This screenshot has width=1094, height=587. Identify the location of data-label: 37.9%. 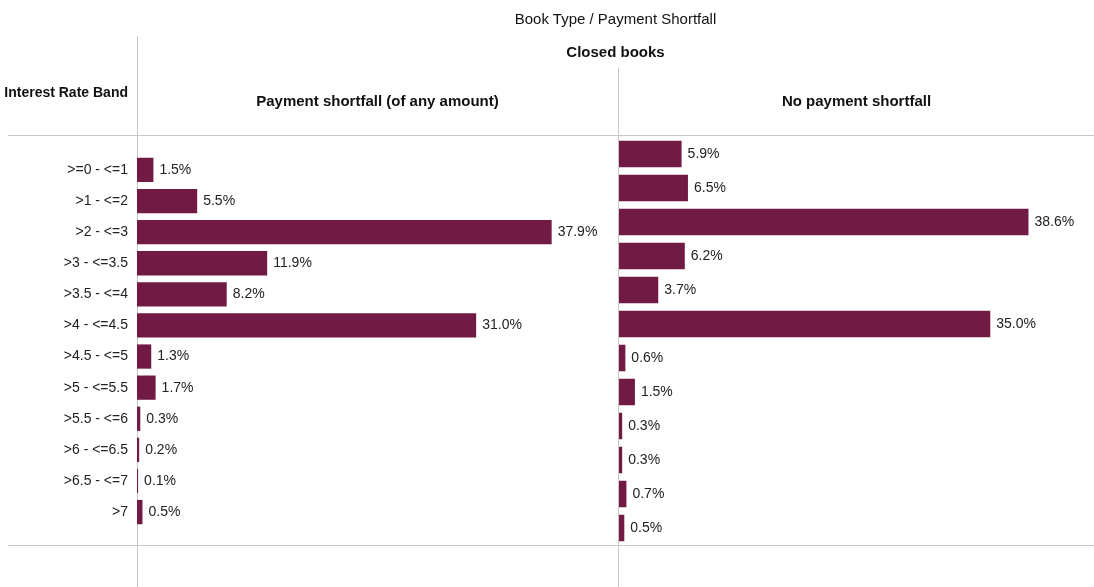
(577, 231).